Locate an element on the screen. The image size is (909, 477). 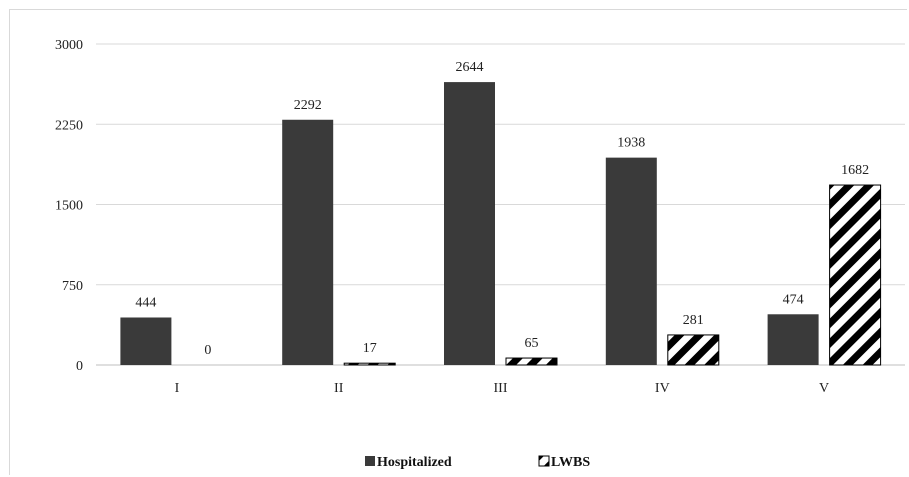
bar-lwbs-iv is located at coordinates (693, 350).